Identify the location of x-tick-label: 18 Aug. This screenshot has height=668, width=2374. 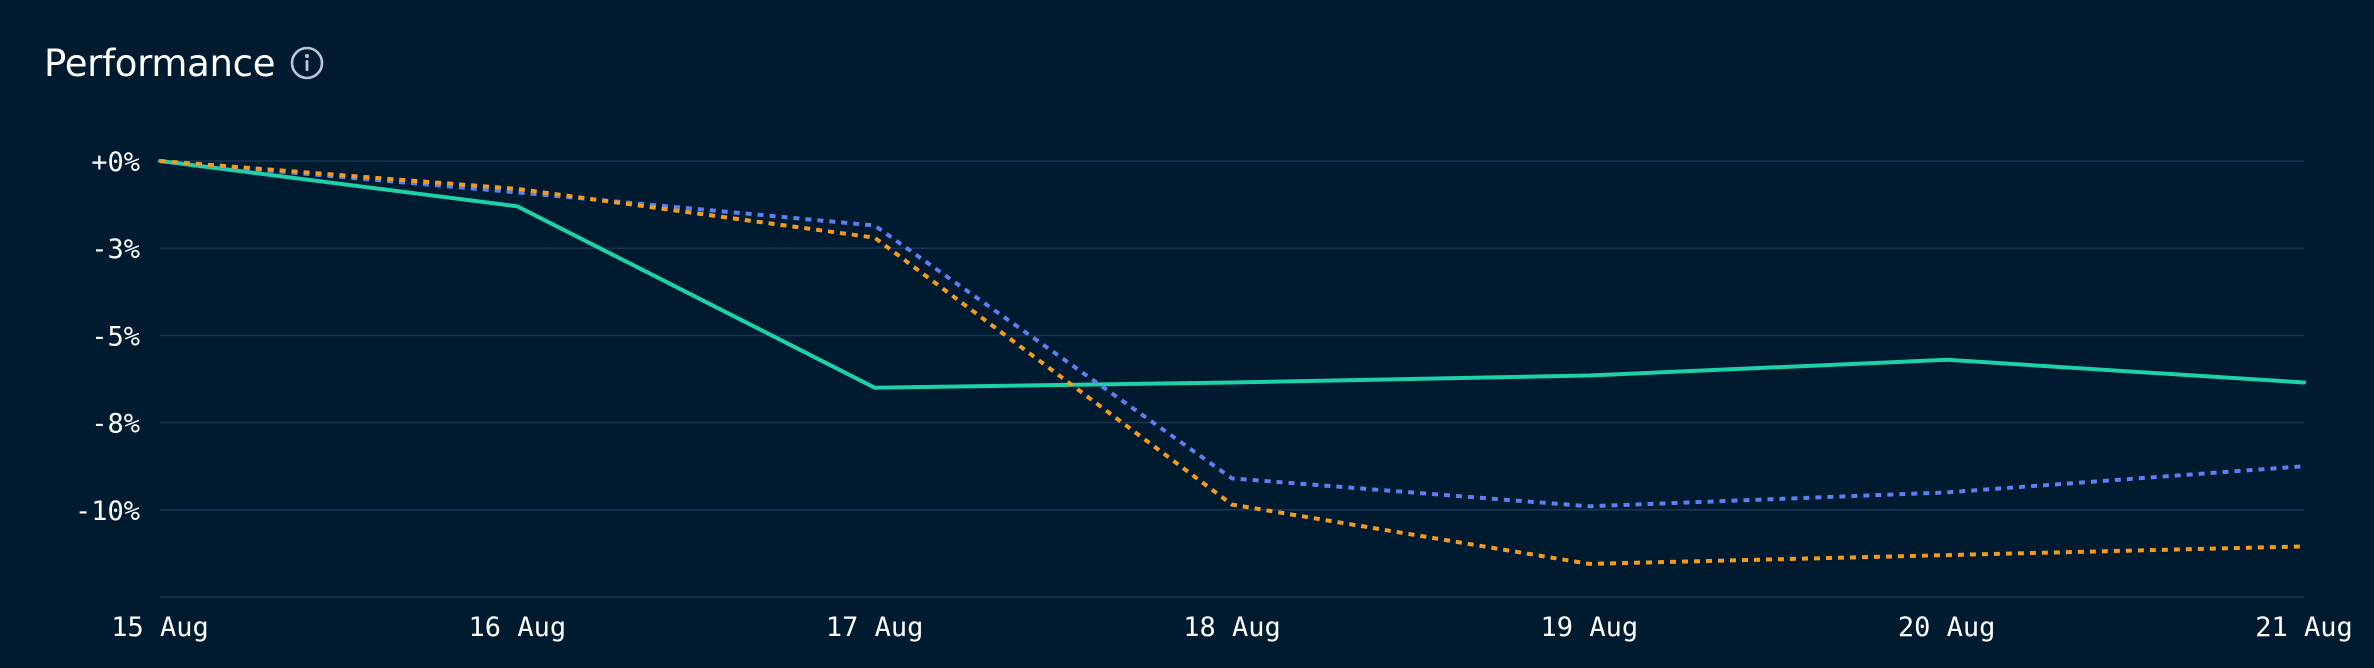
(1232, 627).